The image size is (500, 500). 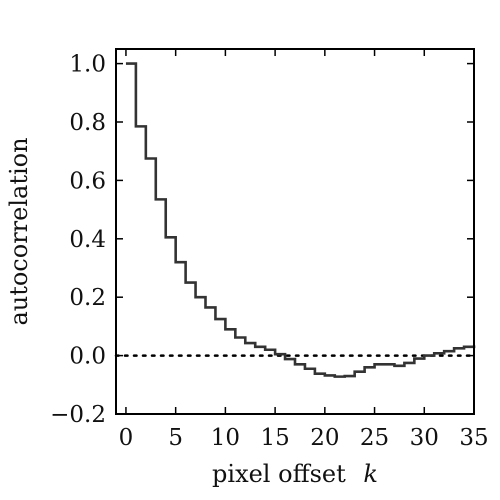 I want to click on x-tick-label: 10, so click(x=225, y=438).